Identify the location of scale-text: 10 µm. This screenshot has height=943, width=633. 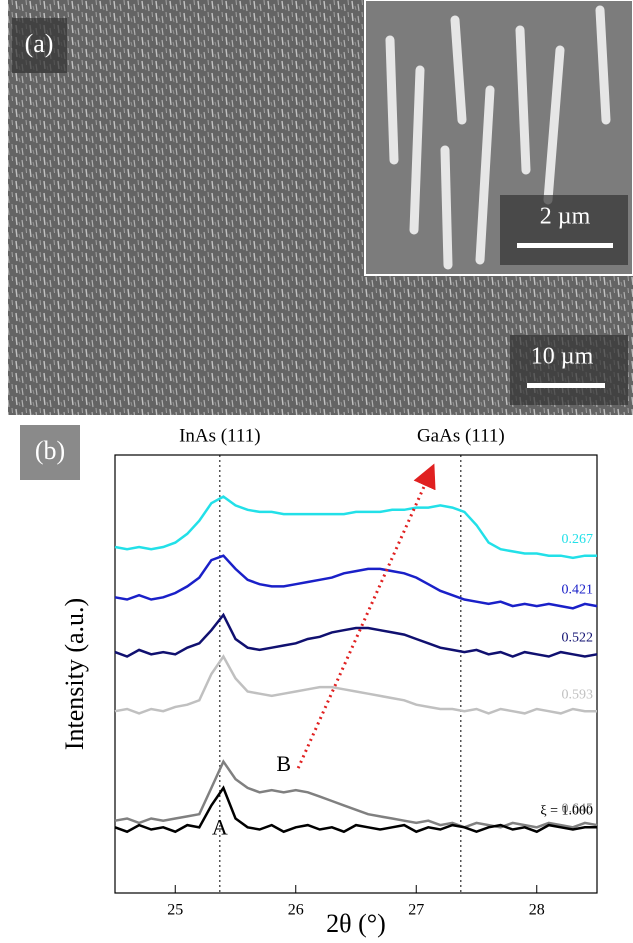
(562, 357).